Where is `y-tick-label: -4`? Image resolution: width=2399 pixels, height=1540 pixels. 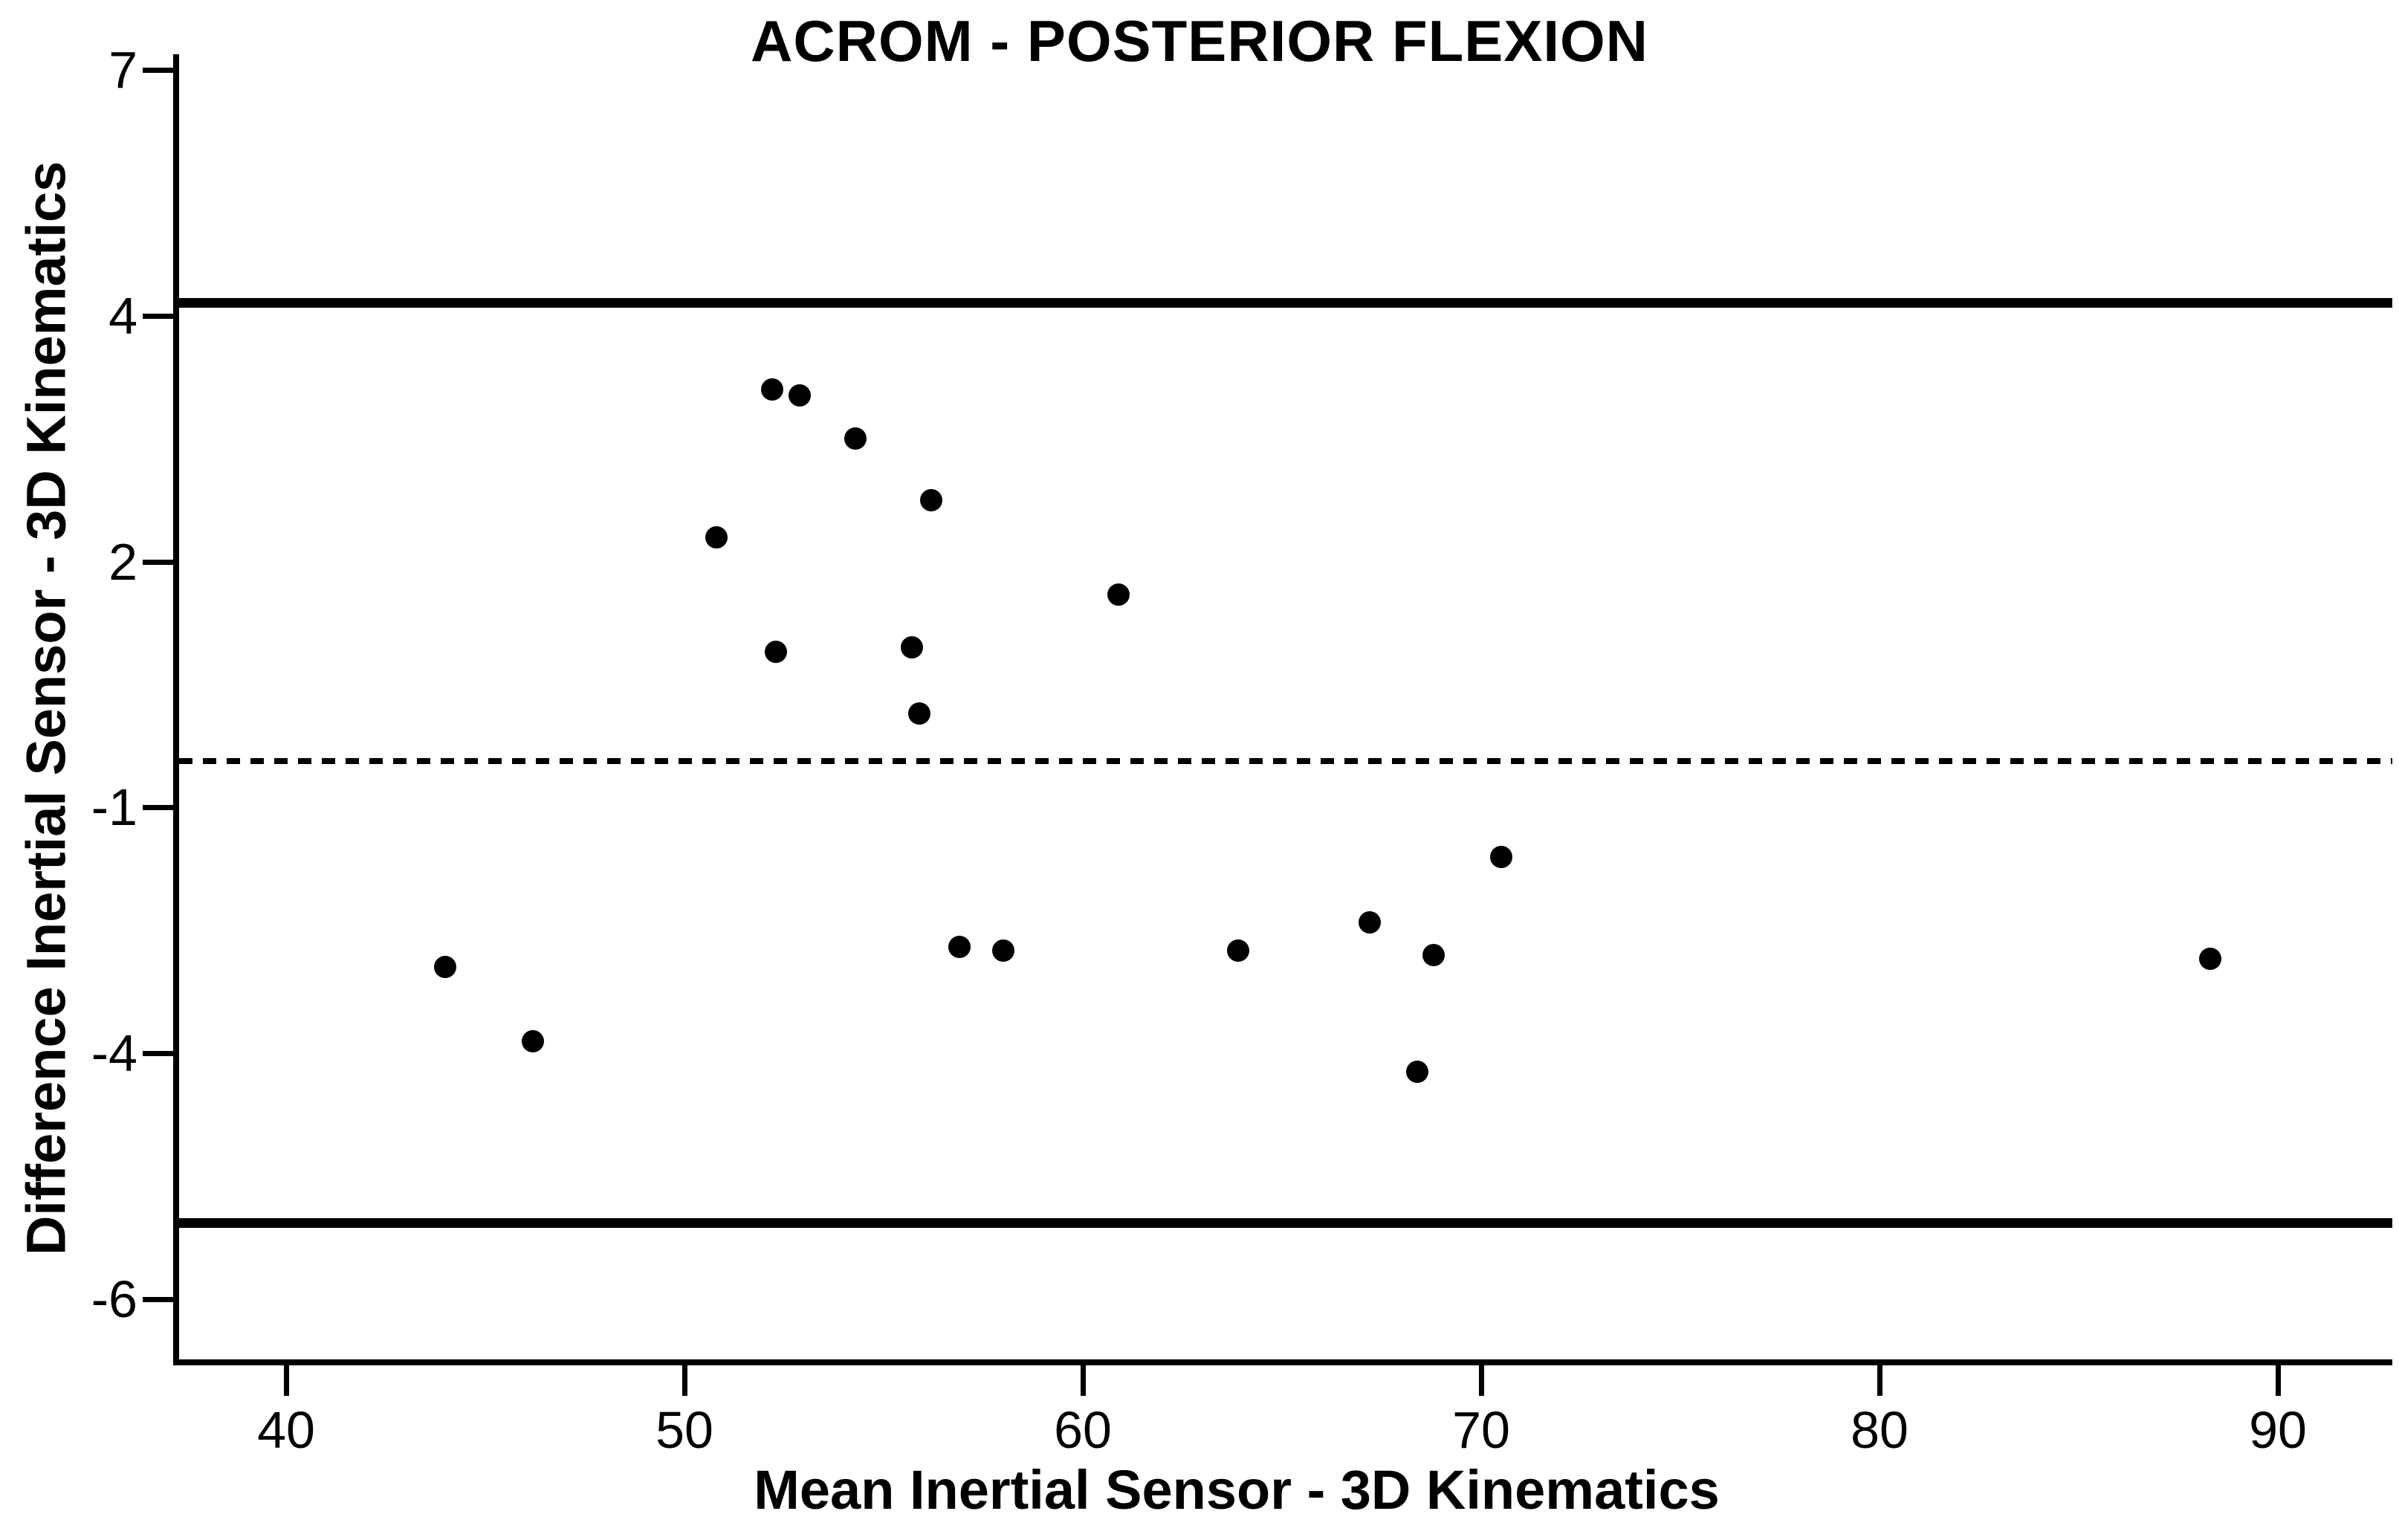
y-tick-label: -4 is located at coordinates (114, 1053).